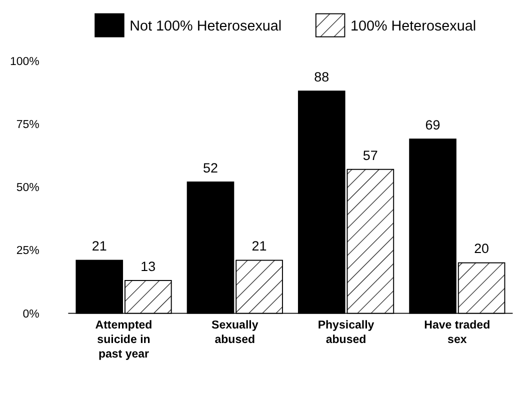  Describe the element at coordinates (346, 333) in the screenshot. I see `x-tick-label: Physically abused` at that location.